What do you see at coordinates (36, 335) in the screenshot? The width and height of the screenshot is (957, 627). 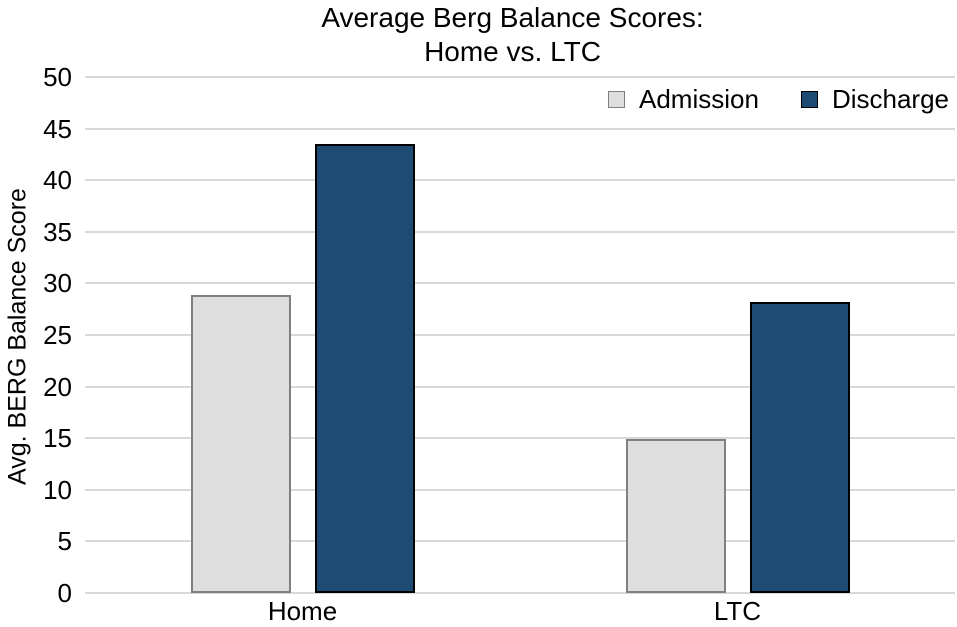 I see `y-axis-tick-labels: 0 5 10 15 20 25 30 35 40 45 50` at bounding box center [36, 335].